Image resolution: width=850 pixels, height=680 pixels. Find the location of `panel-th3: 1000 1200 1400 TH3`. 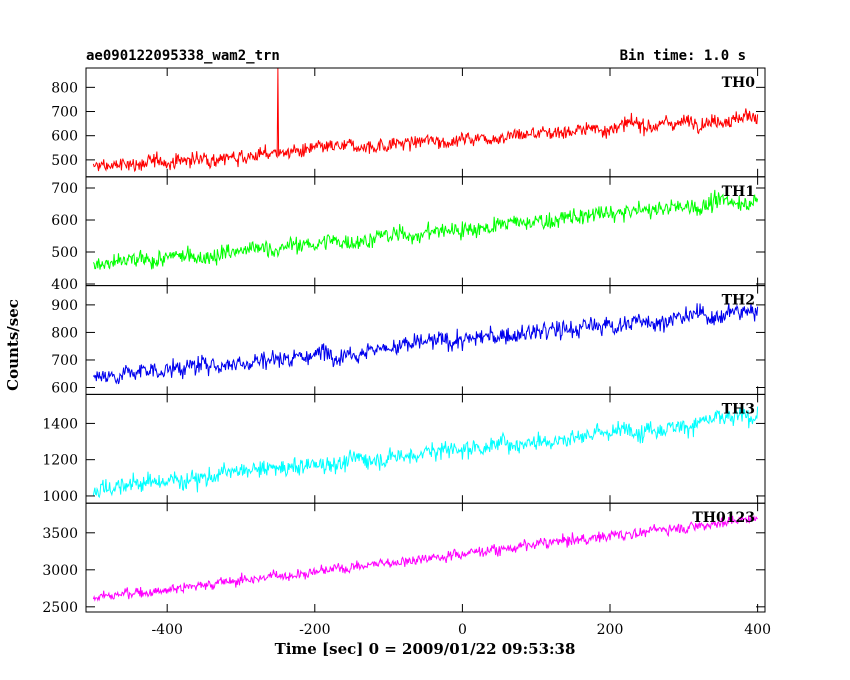

panel-th3: 1000 1200 1400 TH3 is located at coordinates (404, 449).